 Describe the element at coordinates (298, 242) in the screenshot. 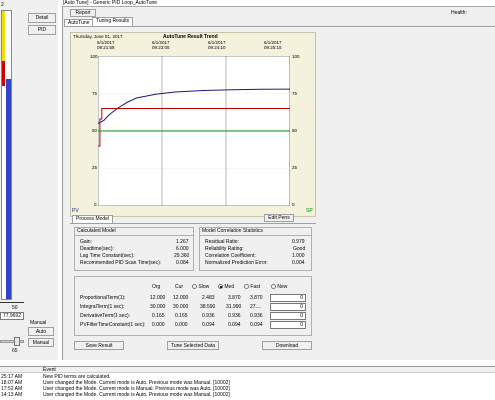

I see `corr-residual-value: 0.979` at that location.